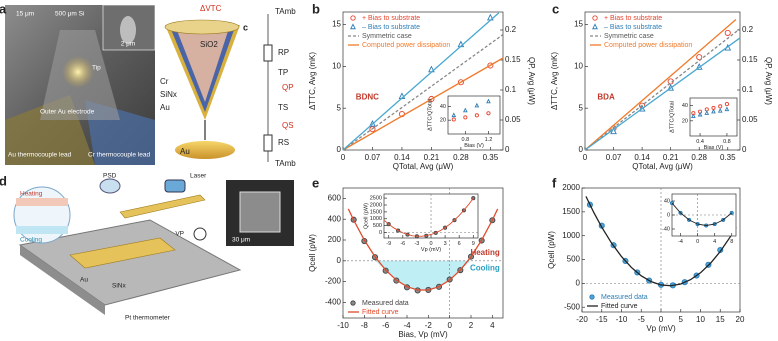 The width and height of the screenshot is (778, 341). I want to click on y-tick-label: 200, so click(335, 239).